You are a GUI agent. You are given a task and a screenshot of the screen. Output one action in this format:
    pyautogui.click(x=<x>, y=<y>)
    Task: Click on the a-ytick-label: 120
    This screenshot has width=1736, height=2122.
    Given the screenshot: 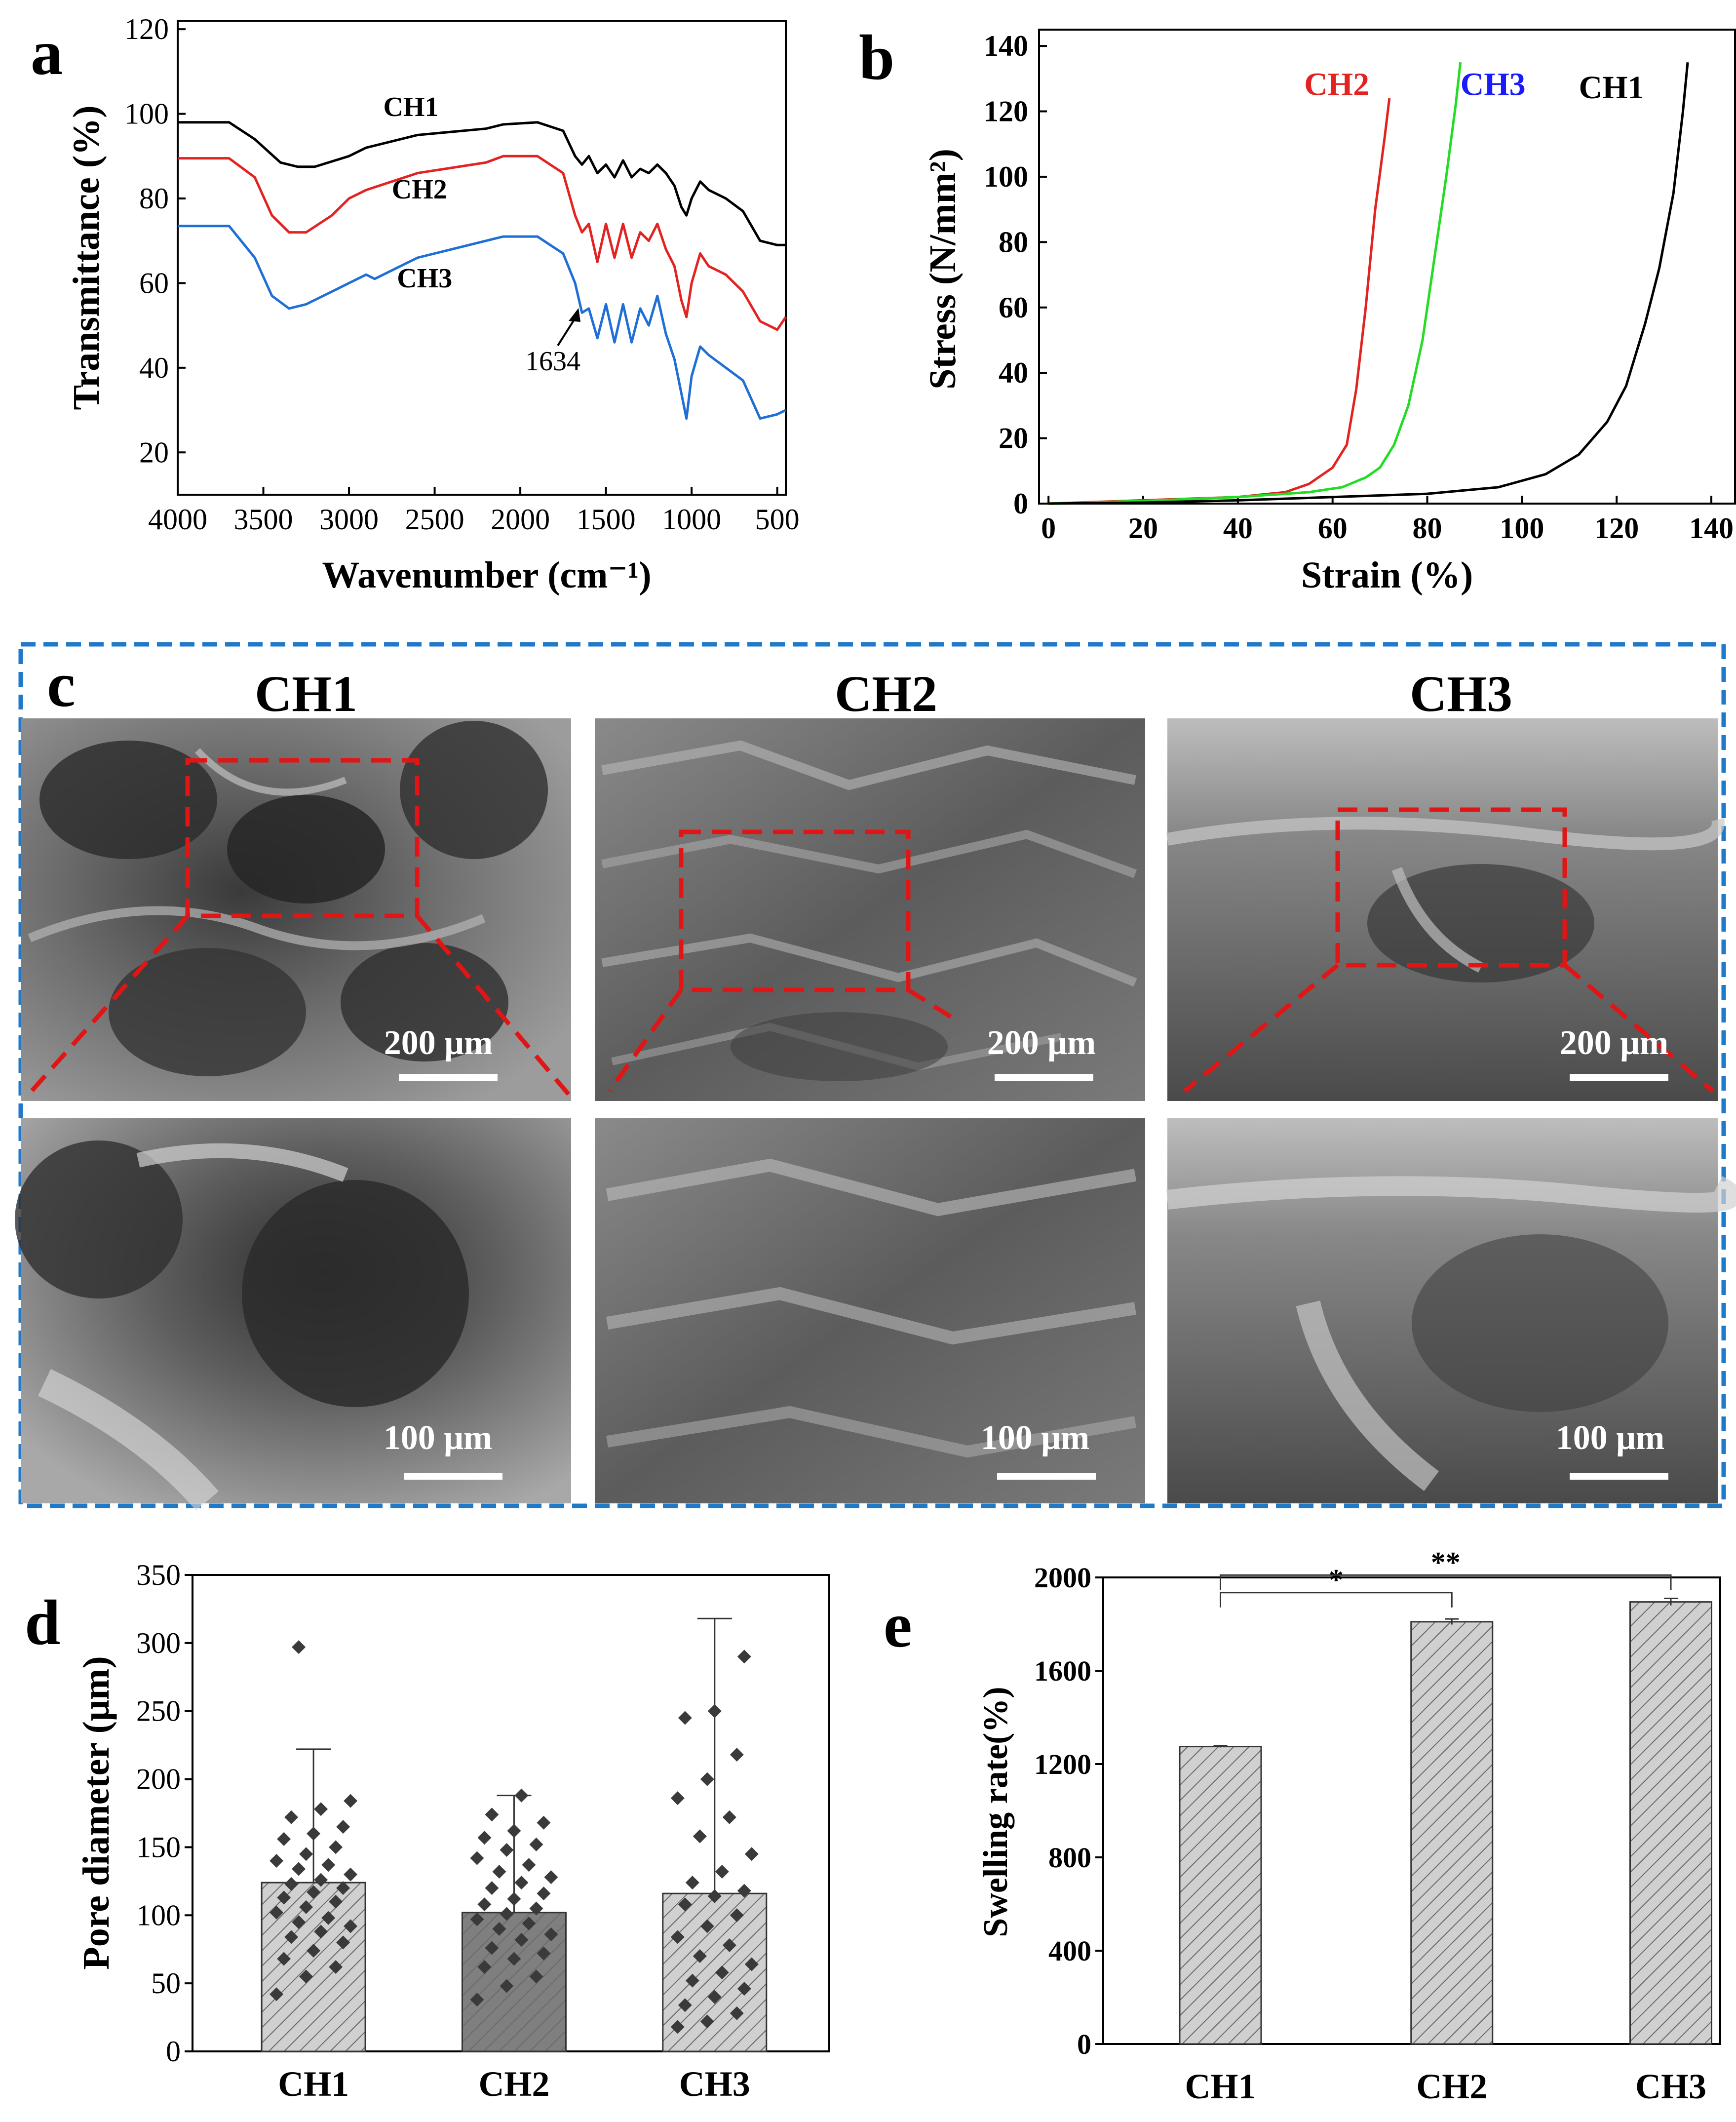 What is the action you would take?
    pyautogui.click(x=146, y=29)
    